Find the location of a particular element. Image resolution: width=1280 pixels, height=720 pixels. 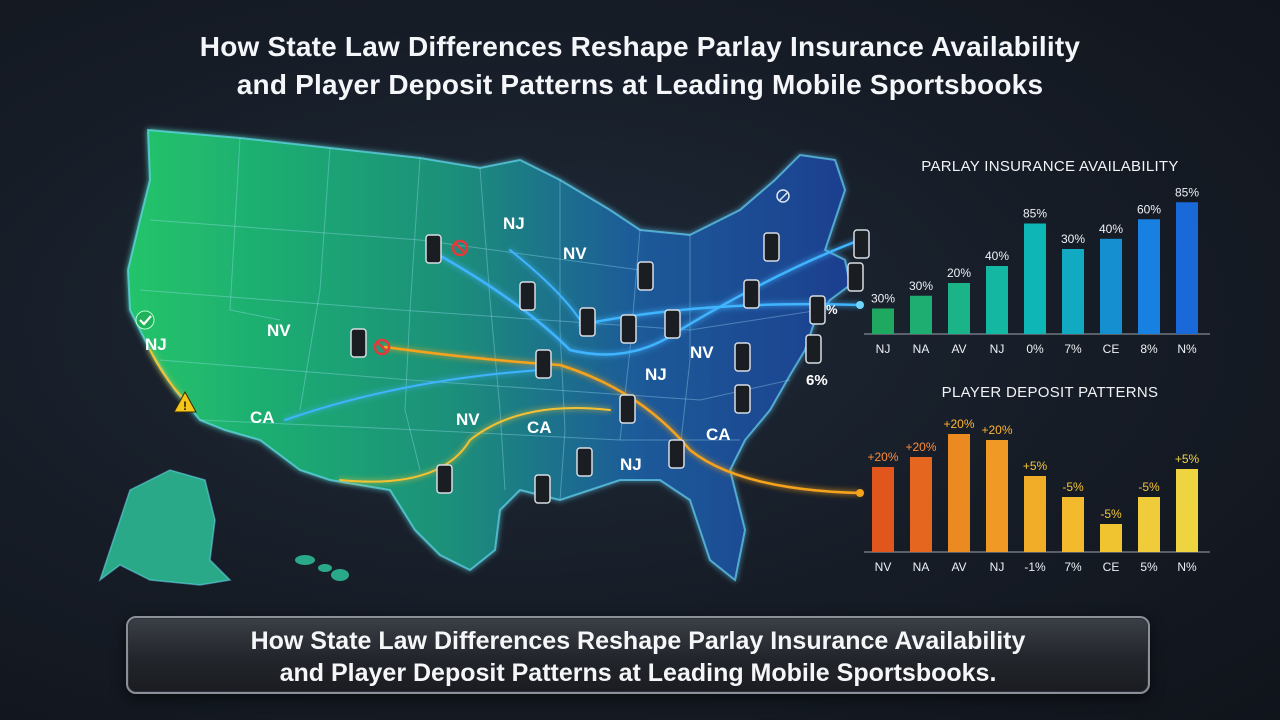

deposit-chart-title: PLAYER DEPOSIT PATTERNS is located at coordinates (1050, 392).